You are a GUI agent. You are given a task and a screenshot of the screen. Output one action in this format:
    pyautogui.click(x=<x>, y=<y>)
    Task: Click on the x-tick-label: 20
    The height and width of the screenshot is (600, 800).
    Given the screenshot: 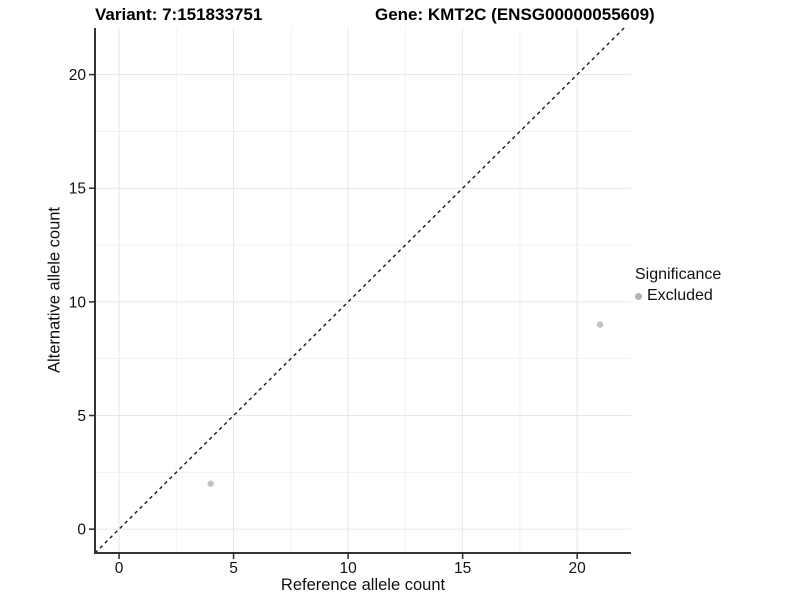 What is the action you would take?
    pyautogui.click(x=578, y=568)
    